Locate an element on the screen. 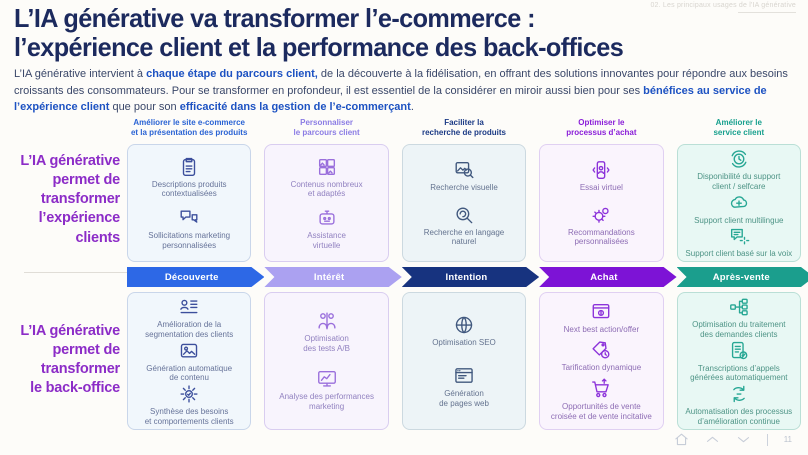  segmentation-icon is located at coordinates (189, 307).